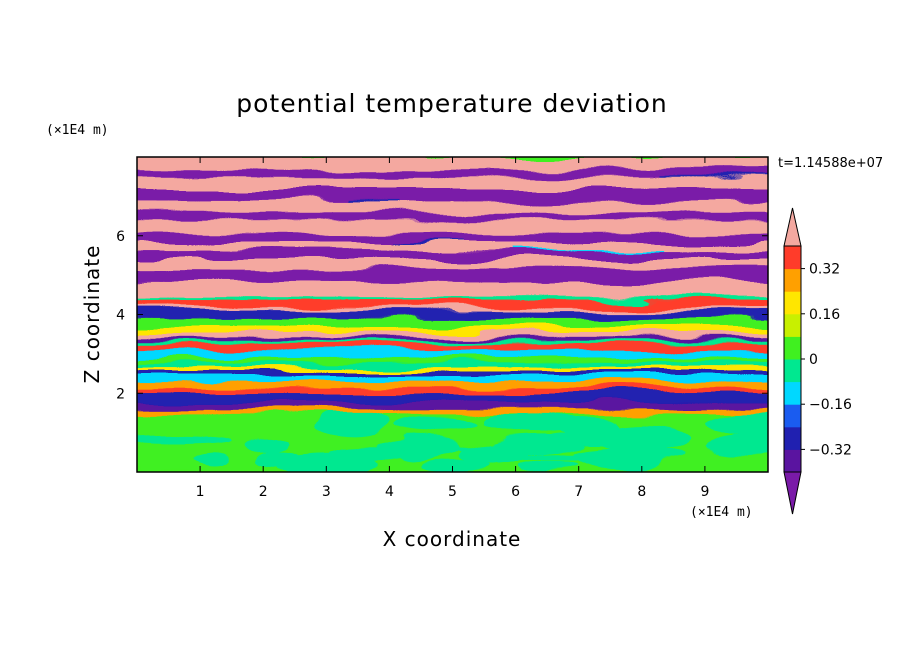 The height and width of the screenshot is (654, 904). Describe the element at coordinates (451, 103) in the screenshot. I see `chart-title: potential temperature deviation` at that location.